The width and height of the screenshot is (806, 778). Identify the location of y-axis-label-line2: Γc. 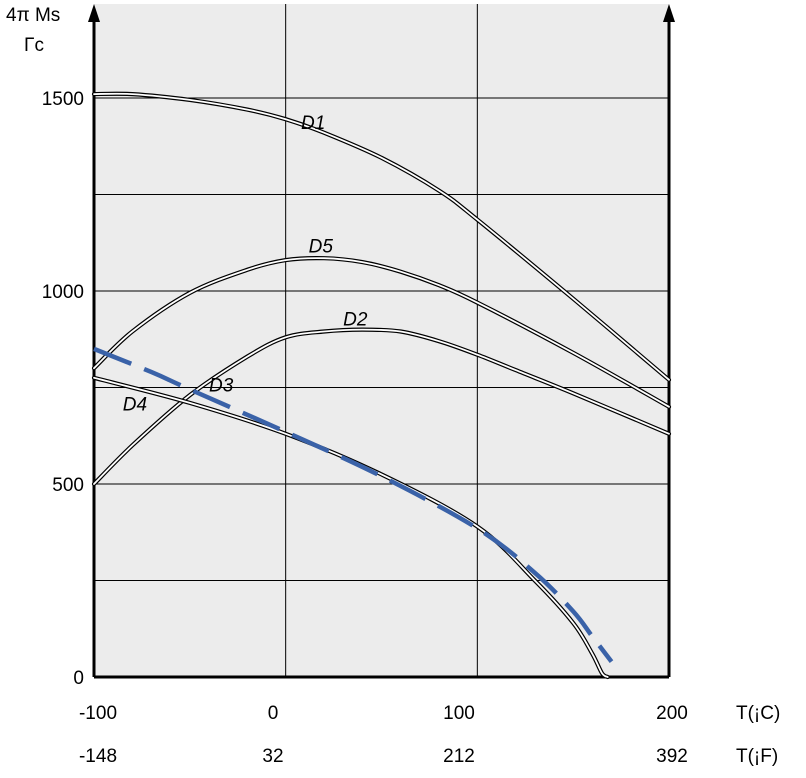
(34, 45).